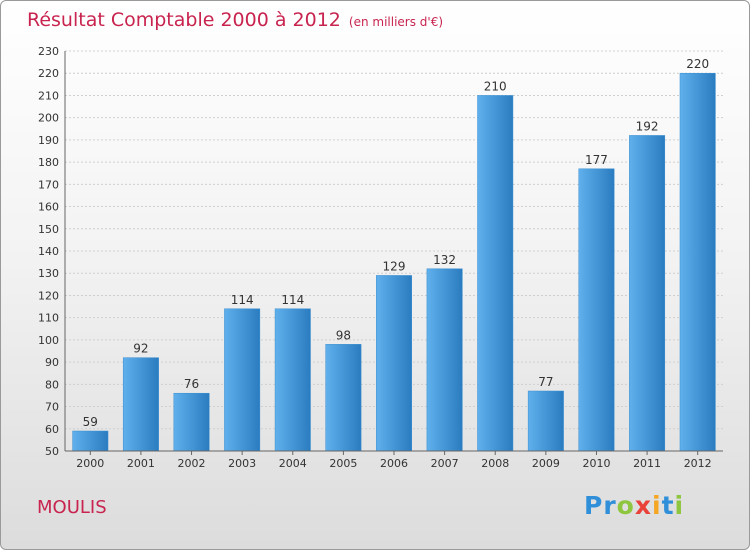 This screenshot has width=750, height=550. What do you see at coordinates (192, 463) in the screenshot?
I see `x-tick-label: 2002` at bounding box center [192, 463].